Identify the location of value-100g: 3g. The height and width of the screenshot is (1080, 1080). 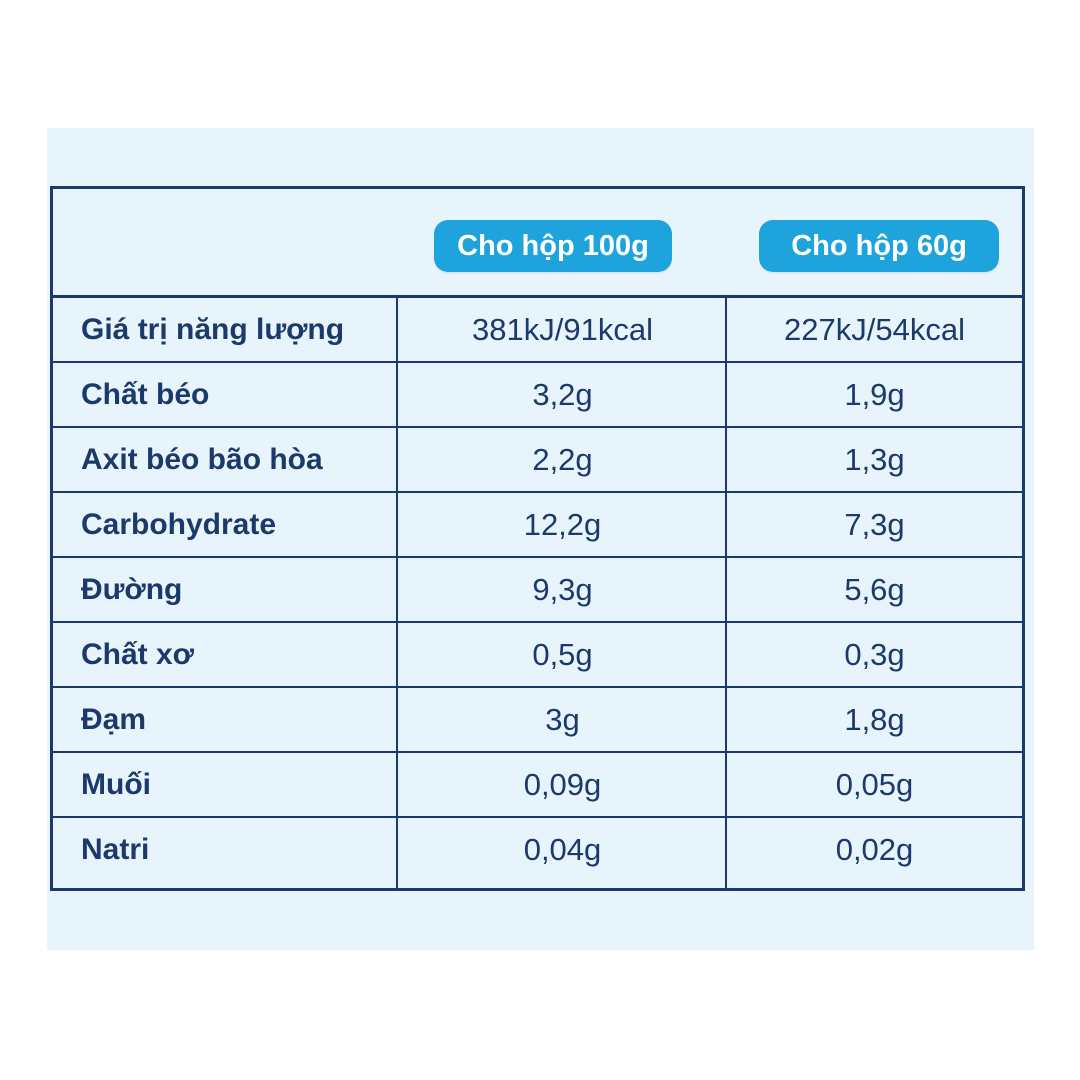
(562, 719).